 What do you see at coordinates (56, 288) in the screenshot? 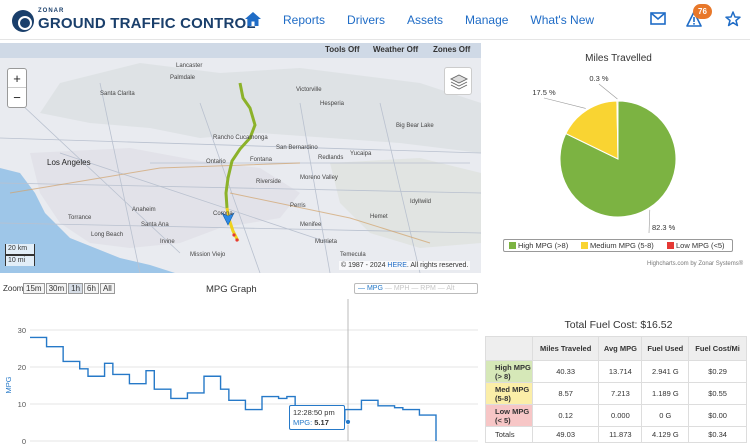
I see `zoom-30m-button: 30m` at bounding box center [56, 288].